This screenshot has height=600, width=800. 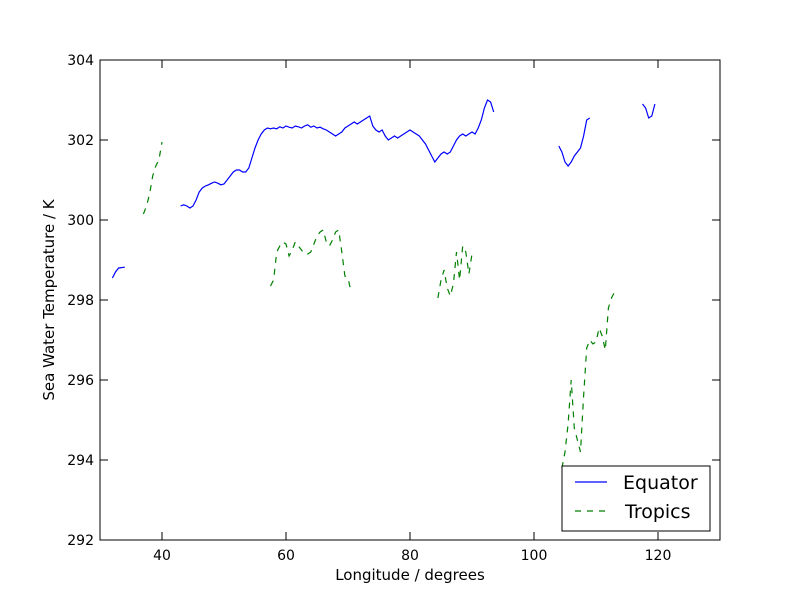 I want to click on y-tick-label: 300, so click(x=80, y=221).